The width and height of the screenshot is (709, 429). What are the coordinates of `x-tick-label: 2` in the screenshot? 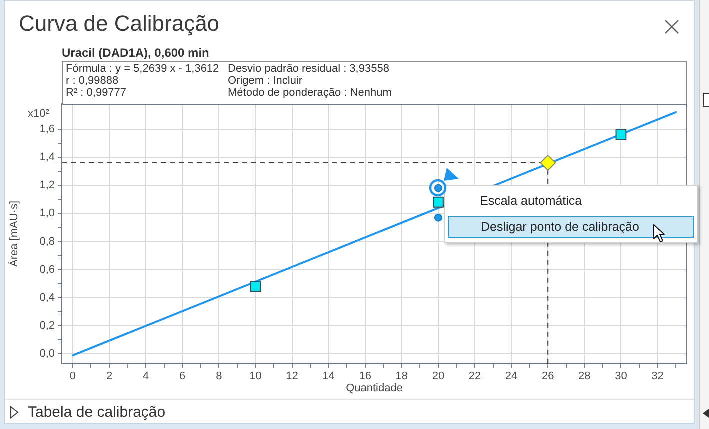 It's located at (109, 376).